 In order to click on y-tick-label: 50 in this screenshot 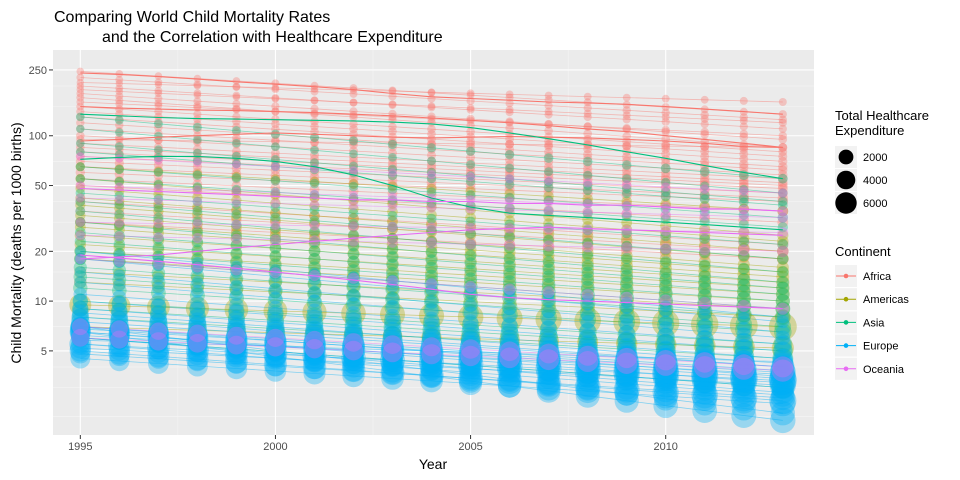, I will do `click(41, 187)`.